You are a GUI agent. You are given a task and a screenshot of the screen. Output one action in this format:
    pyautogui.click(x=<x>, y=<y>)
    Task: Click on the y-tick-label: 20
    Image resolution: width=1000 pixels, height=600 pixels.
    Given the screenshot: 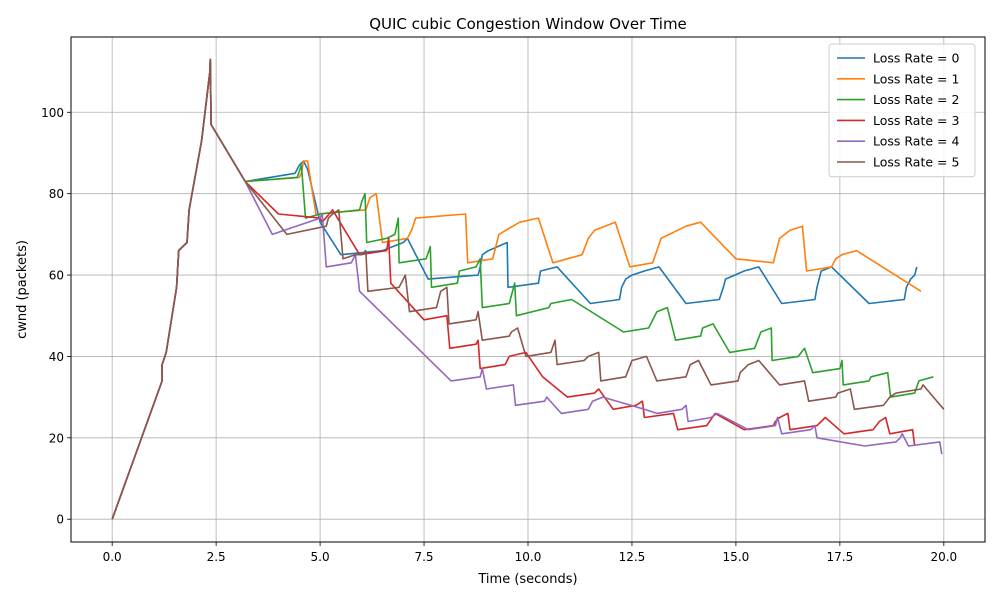 What is the action you would take?
    pyautogui.click(x=56, y=438)
    